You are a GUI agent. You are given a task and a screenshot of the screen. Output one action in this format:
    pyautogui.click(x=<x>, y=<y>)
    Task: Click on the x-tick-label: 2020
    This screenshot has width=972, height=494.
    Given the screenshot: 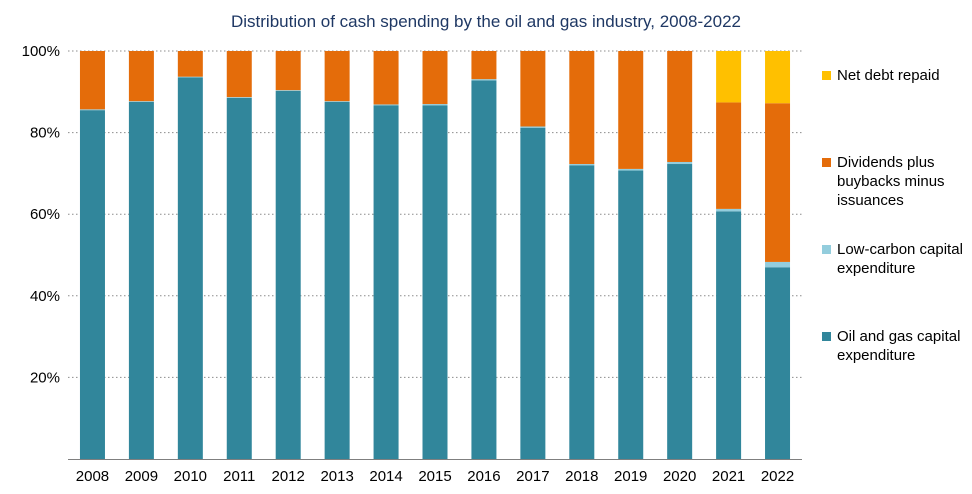 What is the action you would take?
    pyautogui.click(x=679, y=476)
    